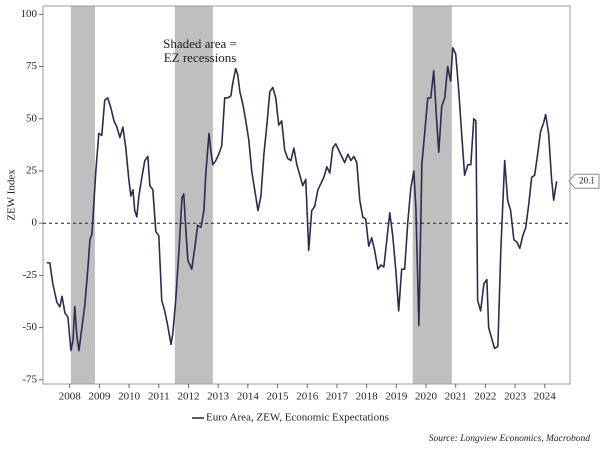 The image size is (606, 454). I want to click on x-tick-label: 2024, so click(545, 397).